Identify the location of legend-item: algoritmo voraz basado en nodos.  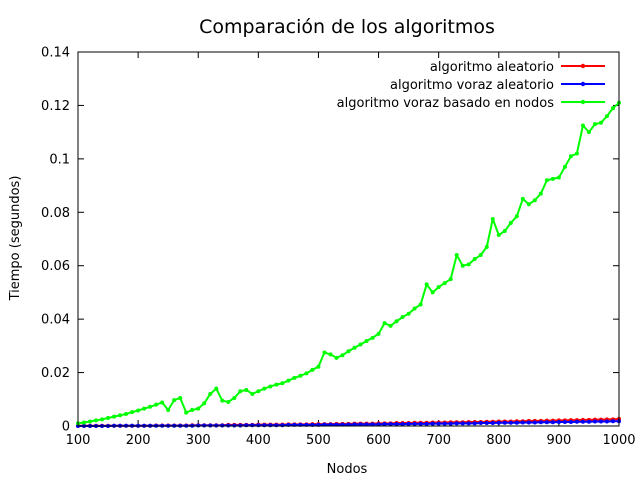
(471, 103).